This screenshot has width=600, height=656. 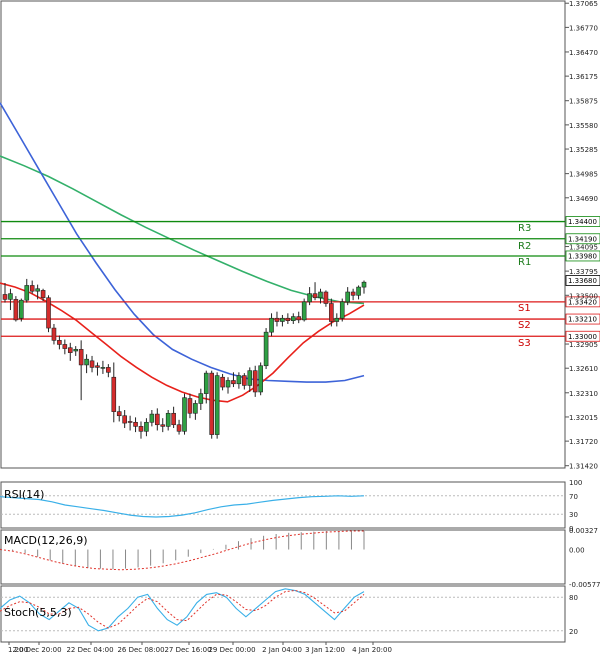 What do you see at coordinates (583, 442) in the screenshot?
I see `price-tick-label: 1.31720` at bounding box center [583, 442].